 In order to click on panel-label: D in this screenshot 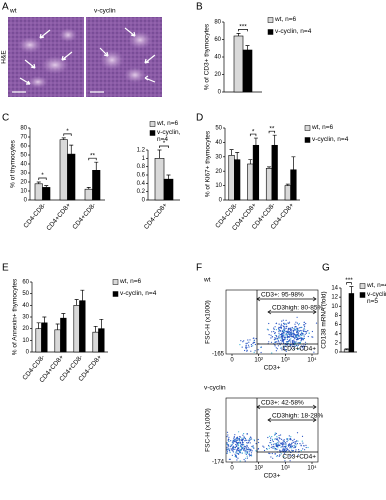, I will do `click(199, 118)`.